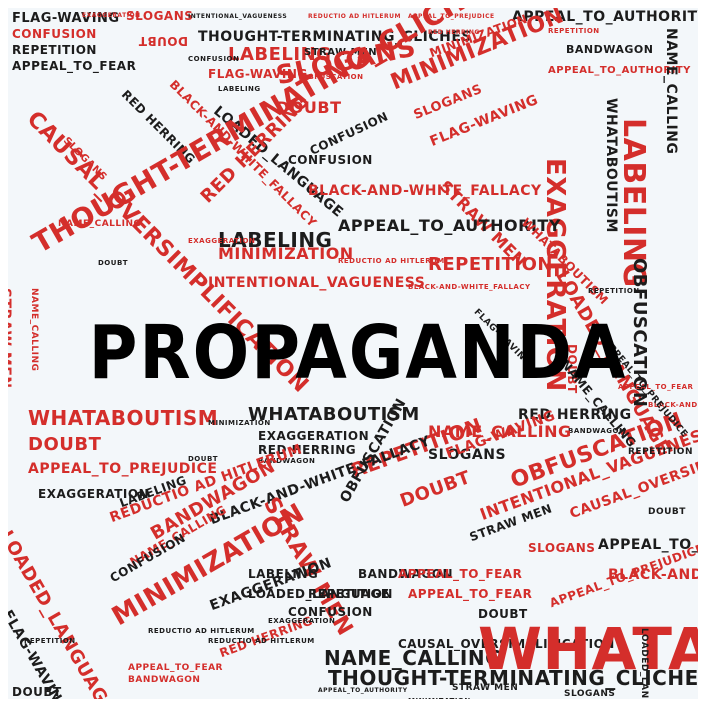 The height and width of the screenshot is (707, 706). I want to click on word: OBFUSCATION, so click(333, 77).